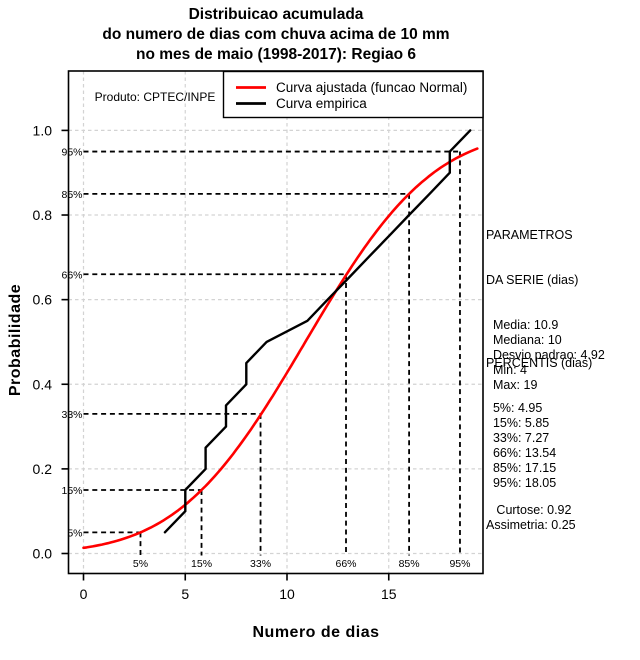 The width and height of the screenshot is (640, 660). What do you see at coordinates (71, 415) in the screenshot?
I see `percentile-label-left: 33%` at bounding box center [71, 415].